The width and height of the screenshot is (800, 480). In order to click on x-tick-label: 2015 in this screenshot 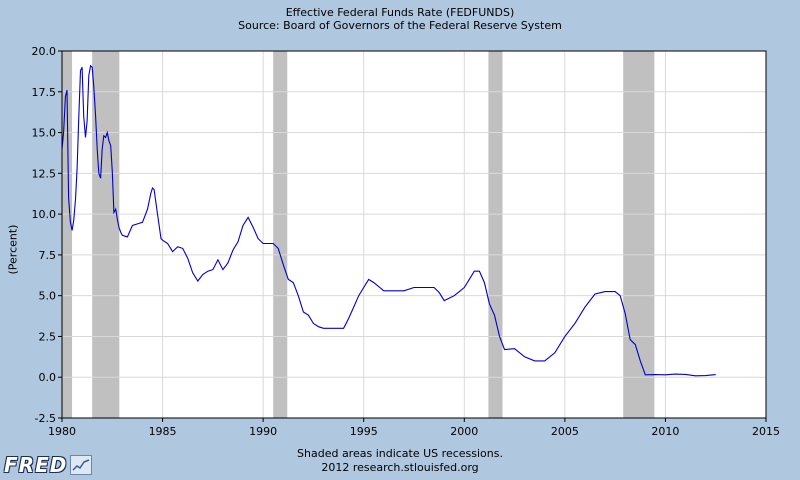, I will do `click(766, 431)`.